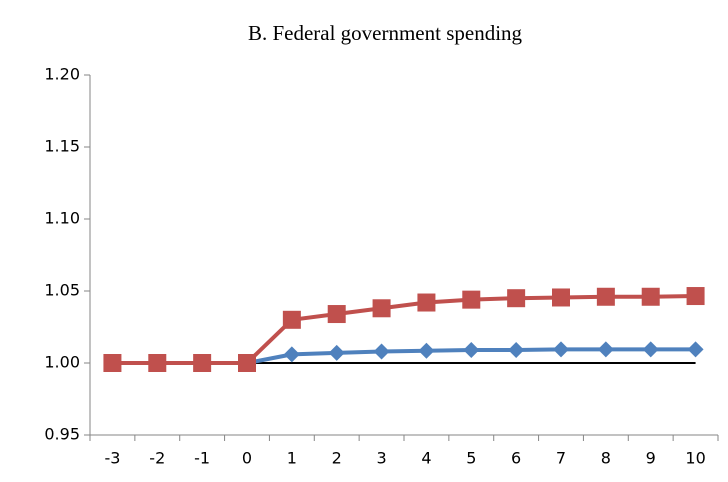 The width and height of the screenshot is (728, 482). What do you see at coordinates (62, 146) in the screenshot?
I see `y-tick-label: 1.15` at bounding box center [62, 146].